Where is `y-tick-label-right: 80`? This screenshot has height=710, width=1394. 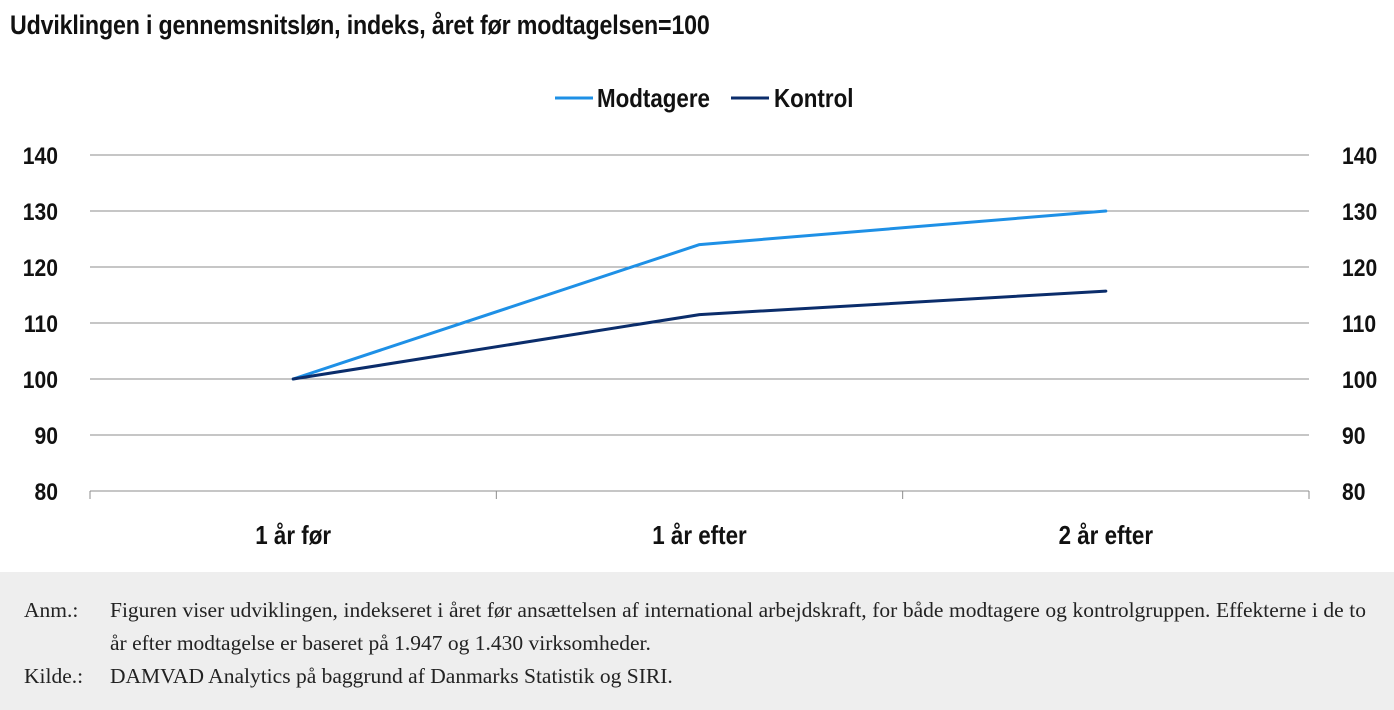
y-tick-label-right: 80 is located at coordinates (1353, 492).